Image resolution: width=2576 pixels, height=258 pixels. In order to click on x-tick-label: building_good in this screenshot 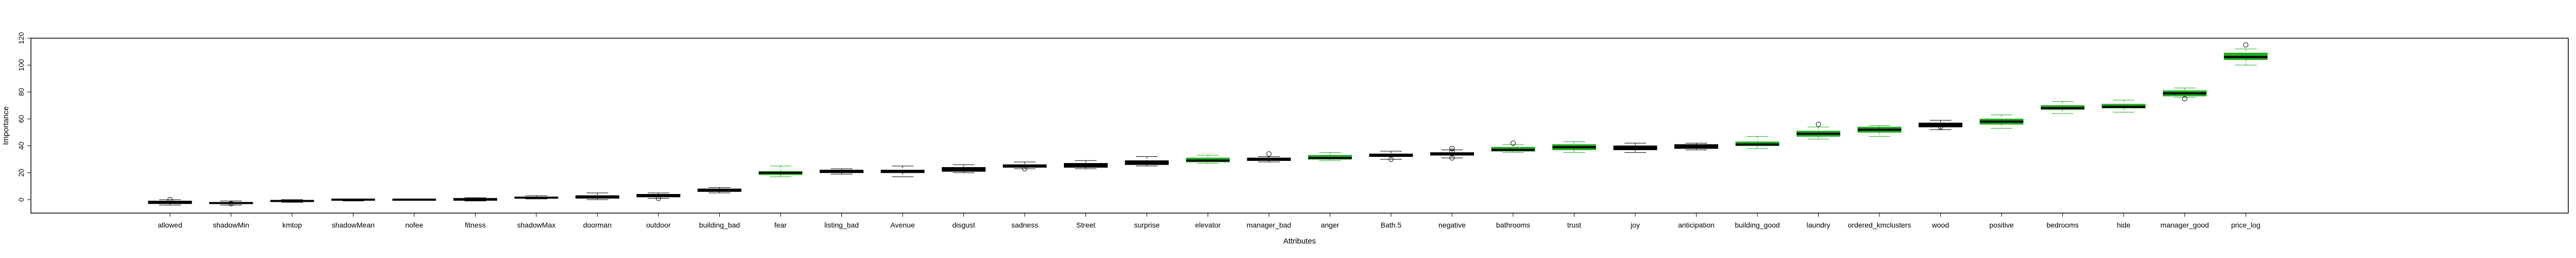, I will do `click(1757, 225)`.